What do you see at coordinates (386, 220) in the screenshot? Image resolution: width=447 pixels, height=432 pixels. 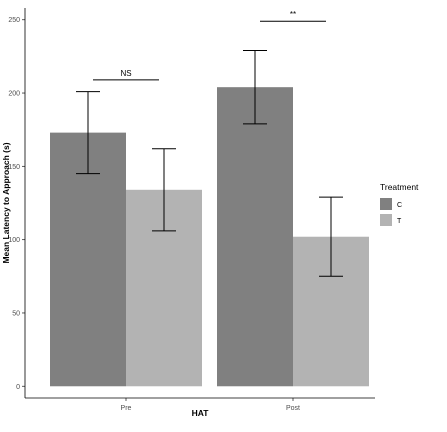 I see `legend-key-t` at bounding box center [386, 220].